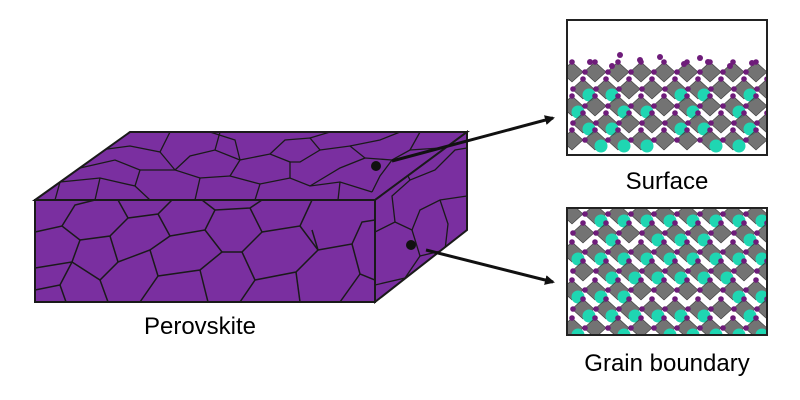 Image resolution: width=800 pixels, height=400 pixels. I want to click on top-grain-boundaries, so click(260, 166).